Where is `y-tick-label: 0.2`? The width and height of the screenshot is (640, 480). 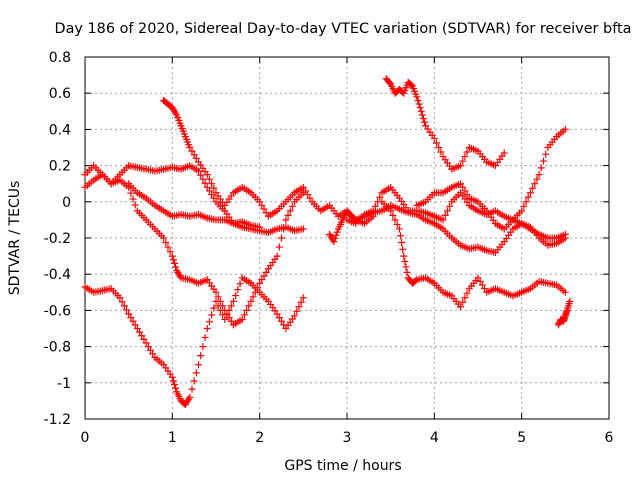
y-tick-label: 0.2 is located at coordinates (60, 167).